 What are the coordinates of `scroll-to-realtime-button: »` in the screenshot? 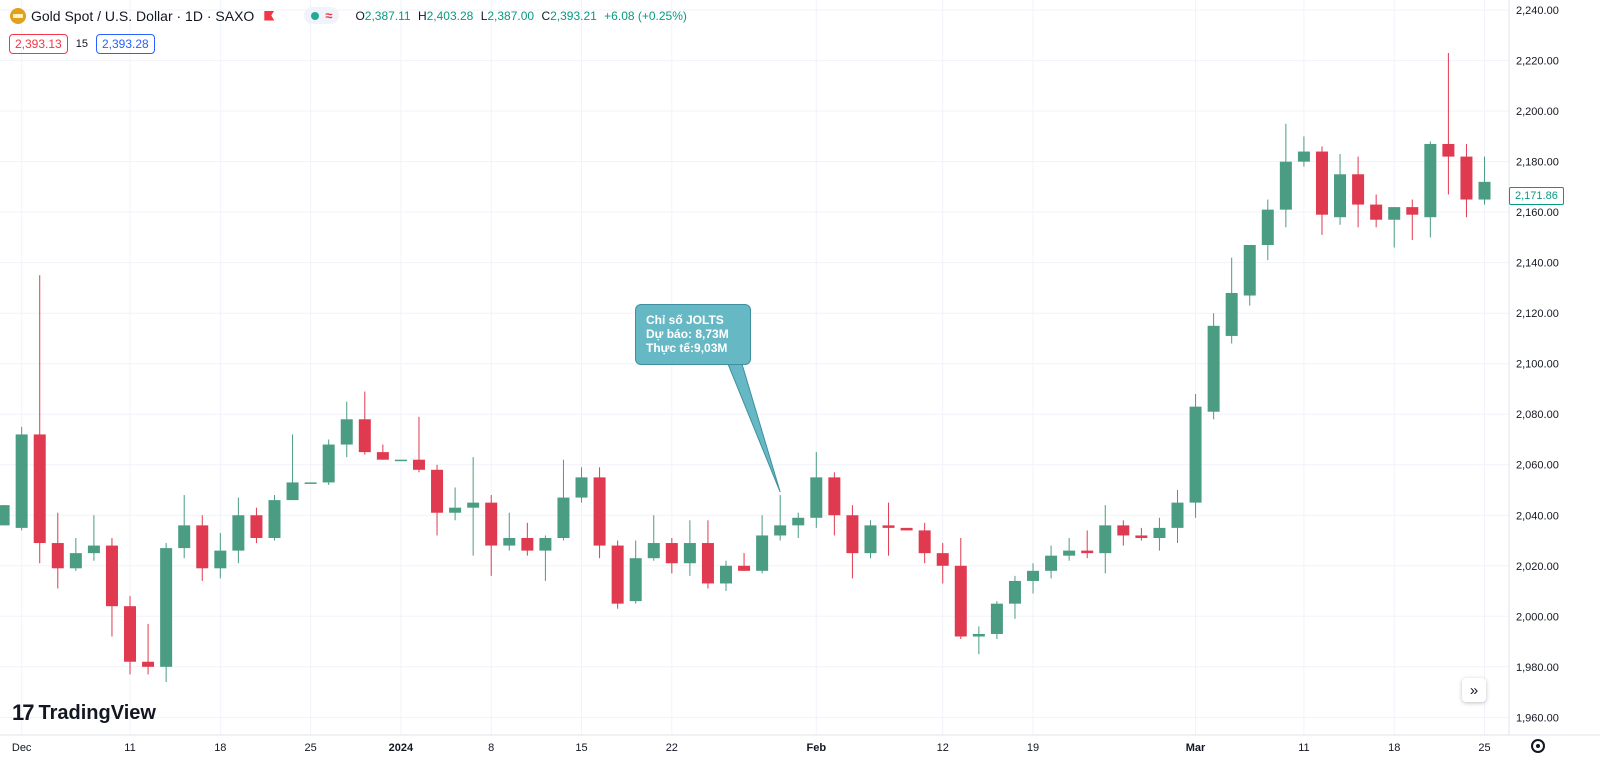 It's located at (1474, 690).